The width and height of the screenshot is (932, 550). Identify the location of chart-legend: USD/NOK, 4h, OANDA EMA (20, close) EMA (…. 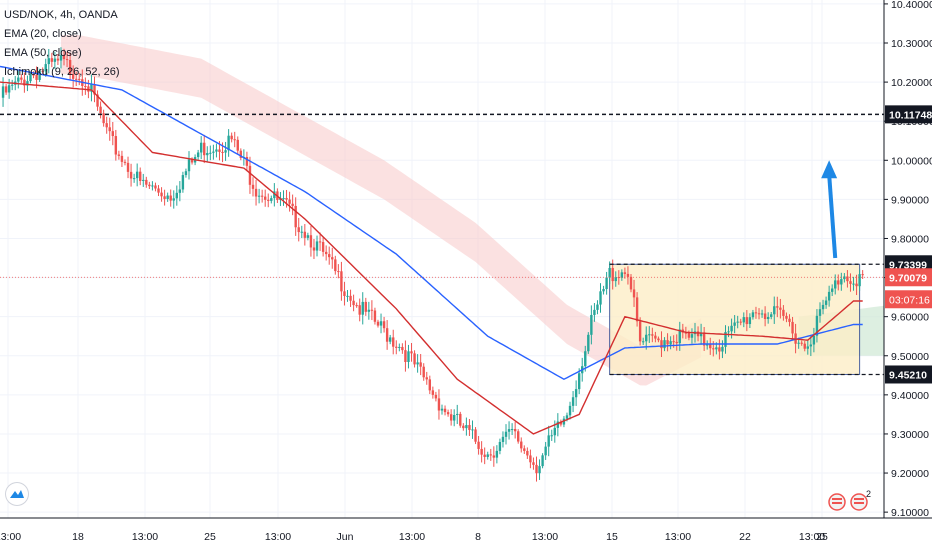
(62, 44).